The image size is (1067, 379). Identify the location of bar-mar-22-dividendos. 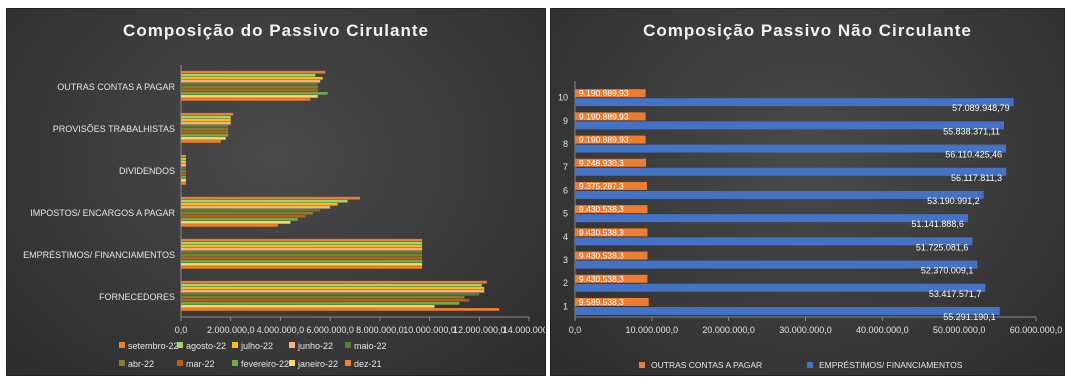
(183, 174).